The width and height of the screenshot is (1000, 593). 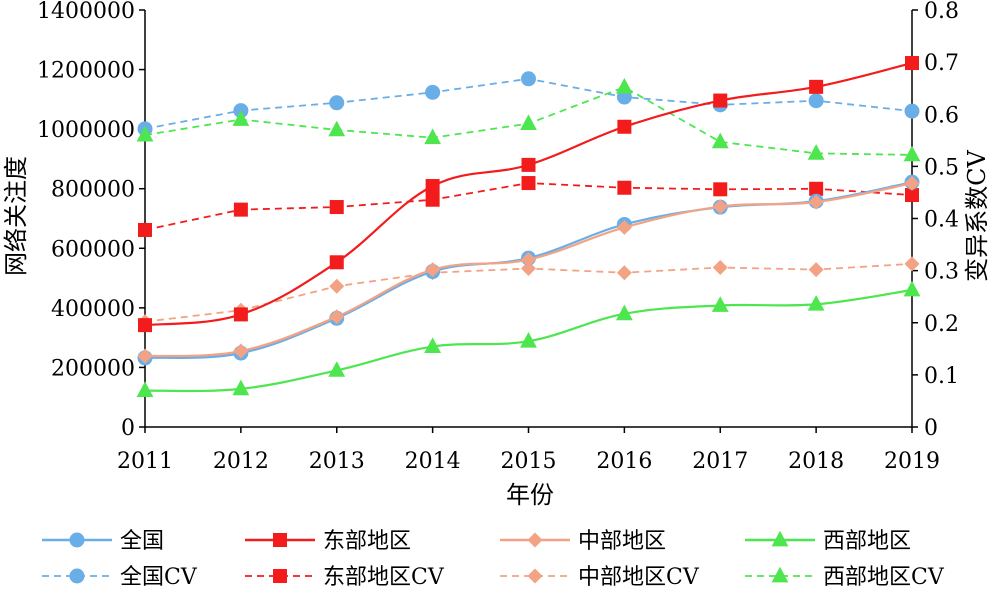 What do you see at coordinates (367, 541) in the screenshot?
I see `legend-label: 东部地区` at bounding box center [367, 541].